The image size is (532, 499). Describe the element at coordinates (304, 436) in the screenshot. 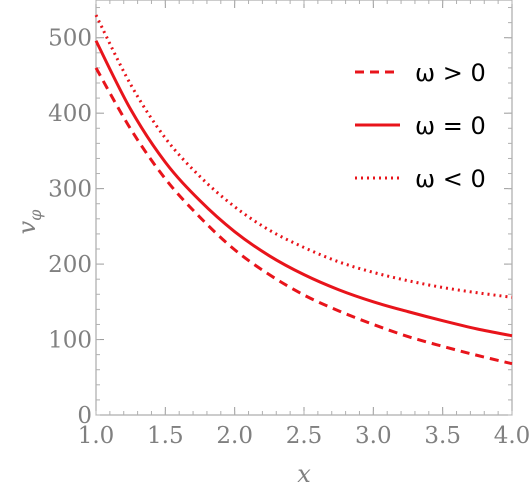

I see `x-tick-label: 2.5` at that location.